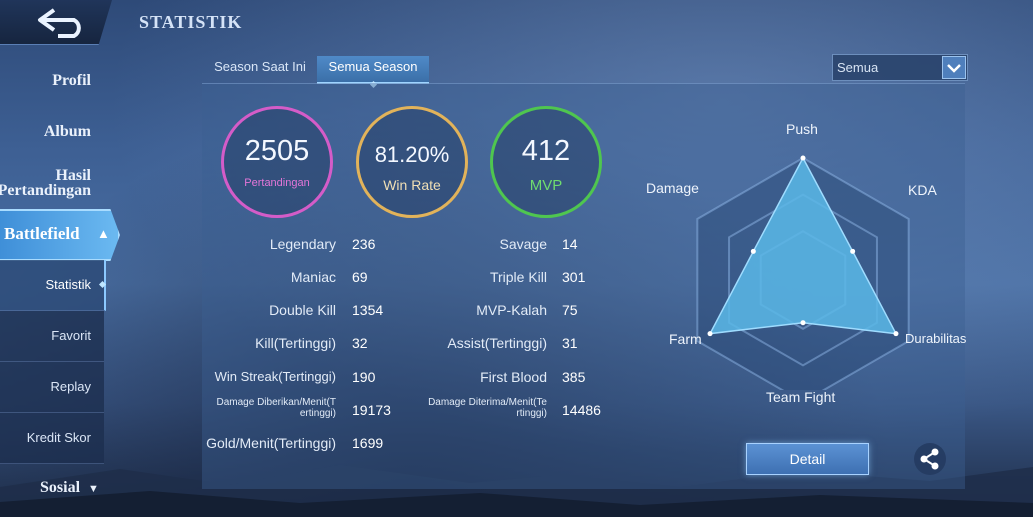  What do you see at coordinates (803, 158) in the screenshot?
I see `radar-point-push` at bounding box center [803, 158].